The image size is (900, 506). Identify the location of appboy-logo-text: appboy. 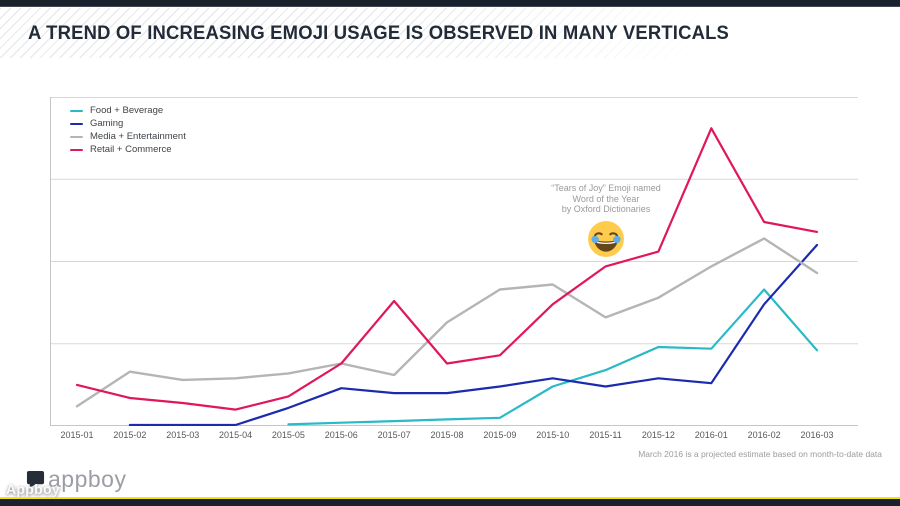
(87, 479).